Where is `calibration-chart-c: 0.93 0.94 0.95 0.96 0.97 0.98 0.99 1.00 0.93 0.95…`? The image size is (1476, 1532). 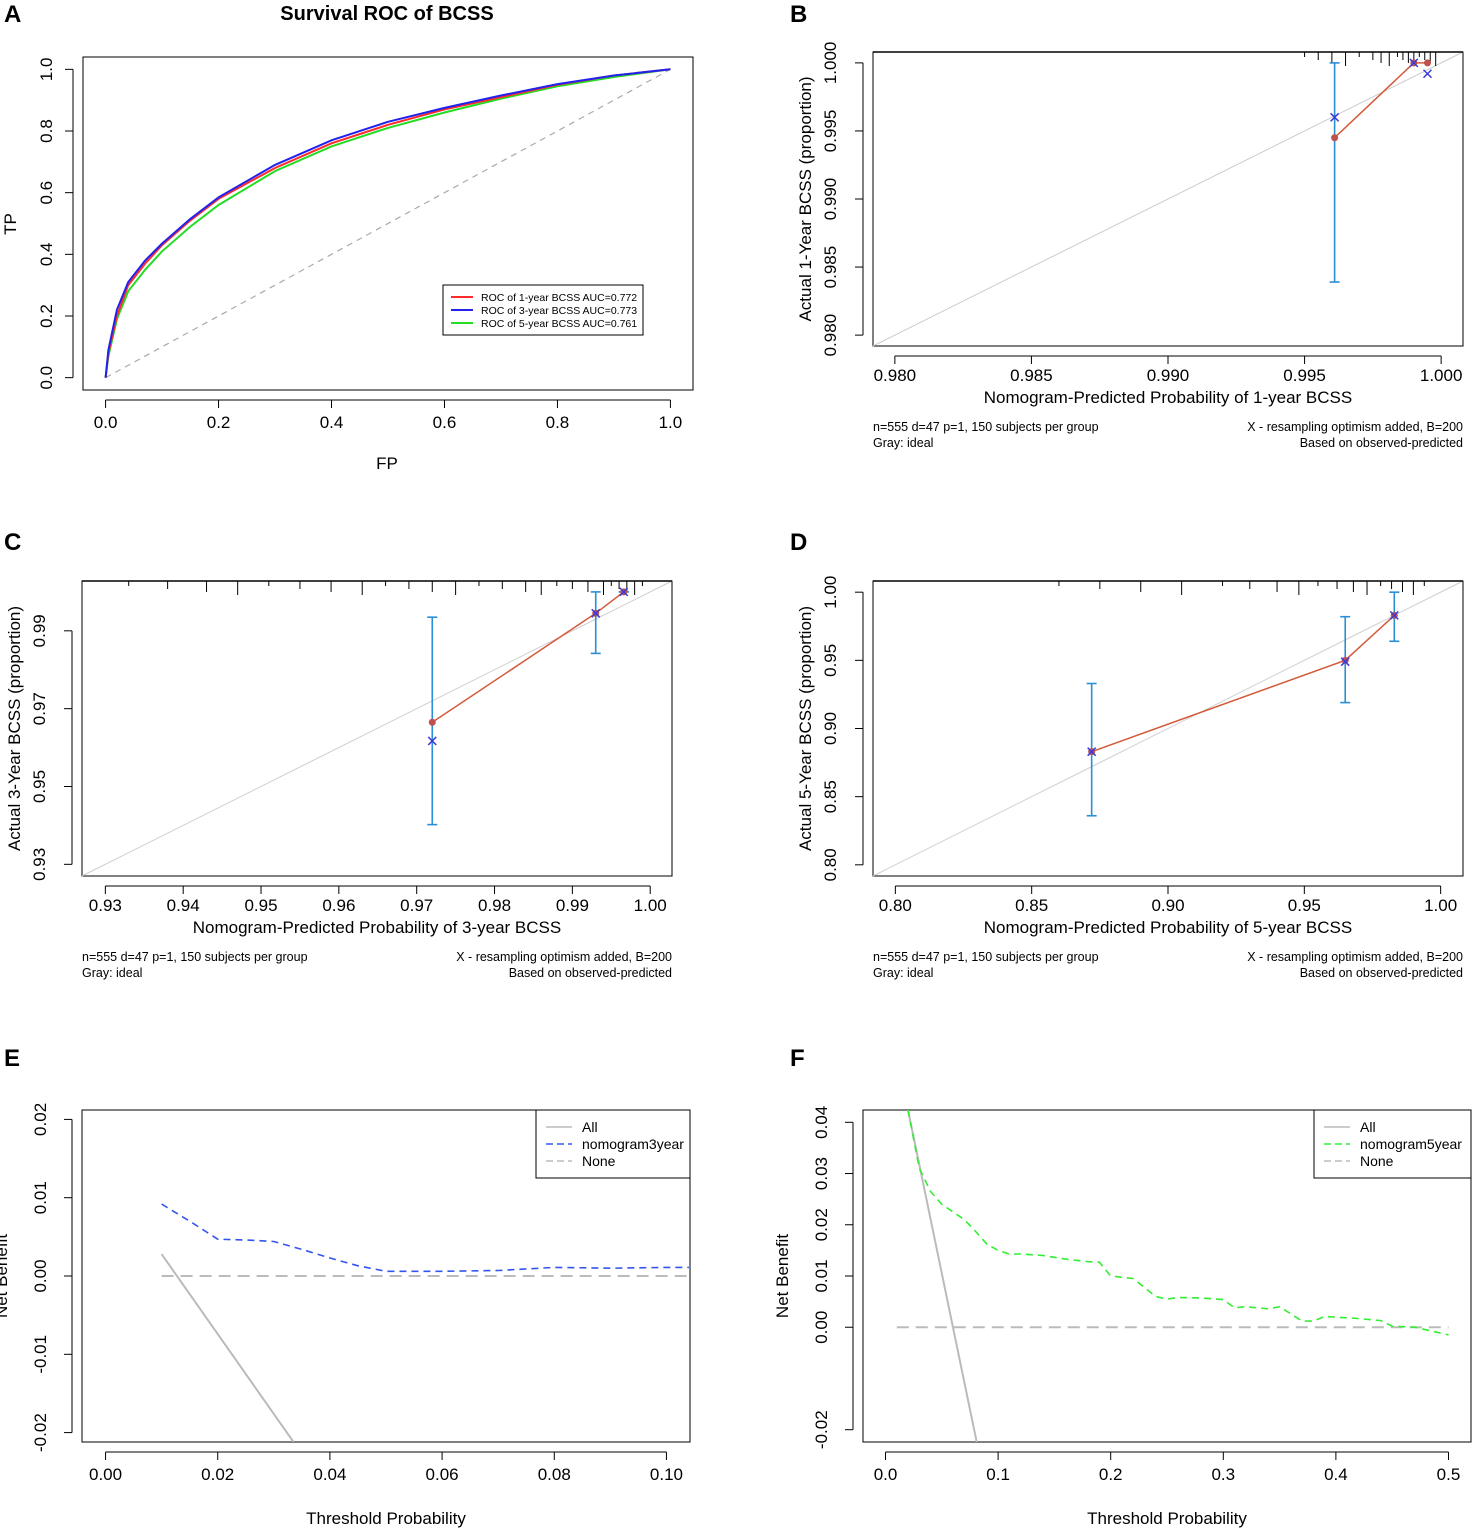 calibration-chart-c: 0.93 0.94 0.95 0.96 0.97 0.98 0.99 1.00 0.93 0.95… is located at coordinates (339, 780).